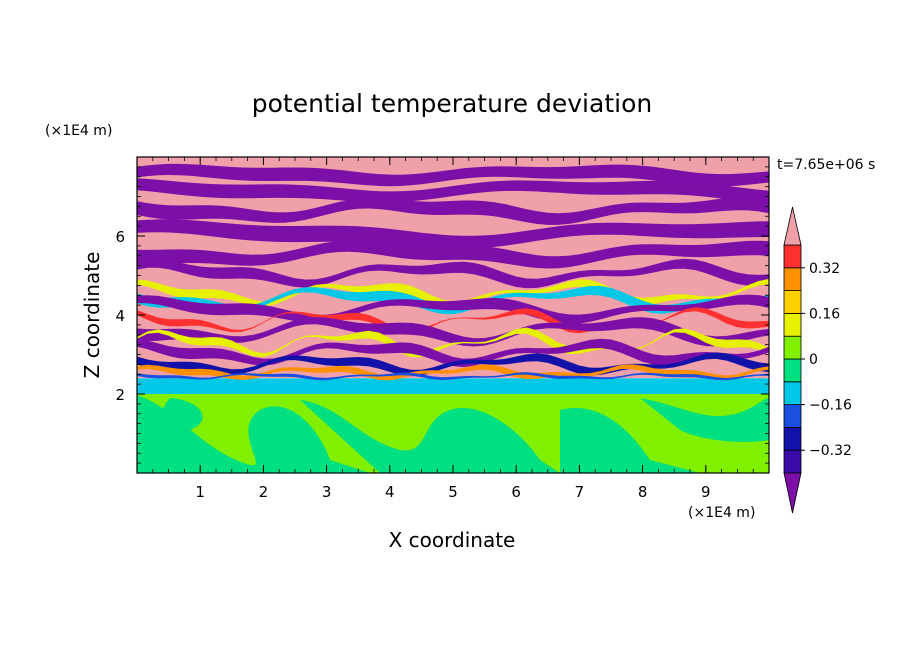 This screenshot has height=654, width=904. What do you see at coordinates (580, 492) in the screenshot?
I see `x-tick-label: 7` at bounding box center [580, 492].